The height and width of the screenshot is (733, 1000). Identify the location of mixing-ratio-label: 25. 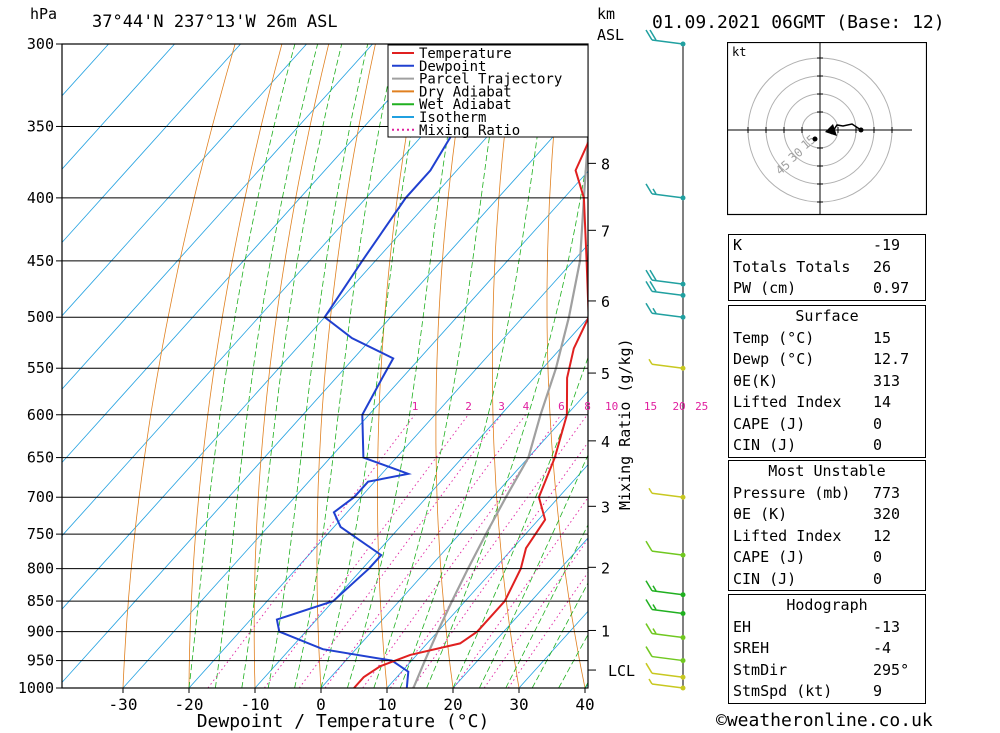
(701, 406).